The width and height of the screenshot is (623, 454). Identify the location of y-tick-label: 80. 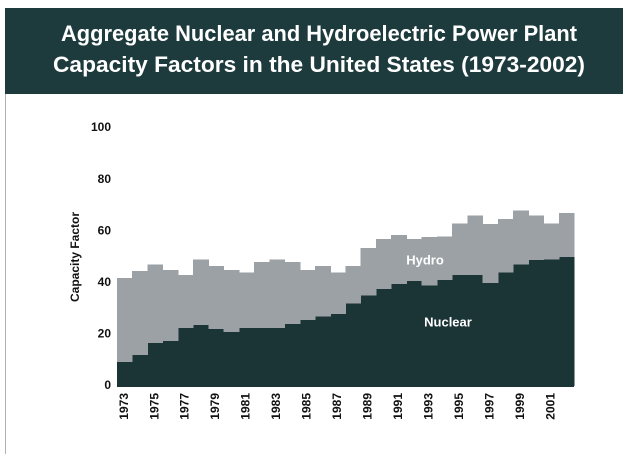
(105, 179).